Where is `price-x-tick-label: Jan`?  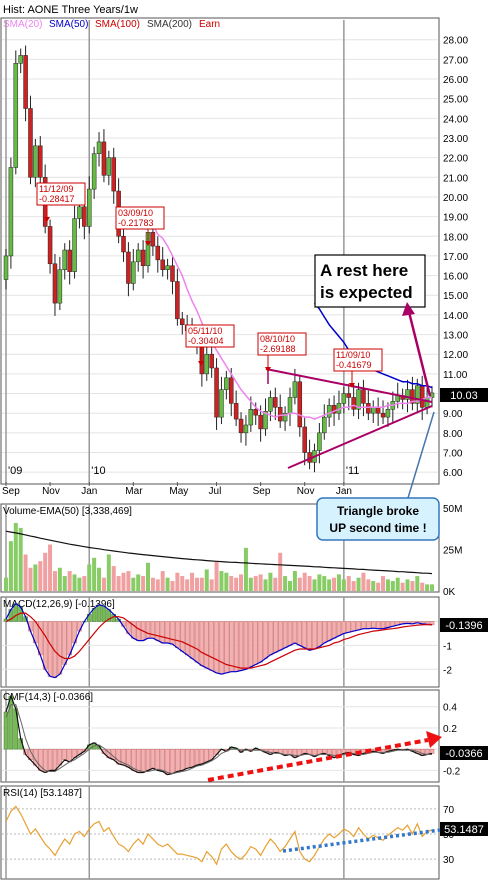
price-x-tick-label: Jan is located at coordinates (89, 491).